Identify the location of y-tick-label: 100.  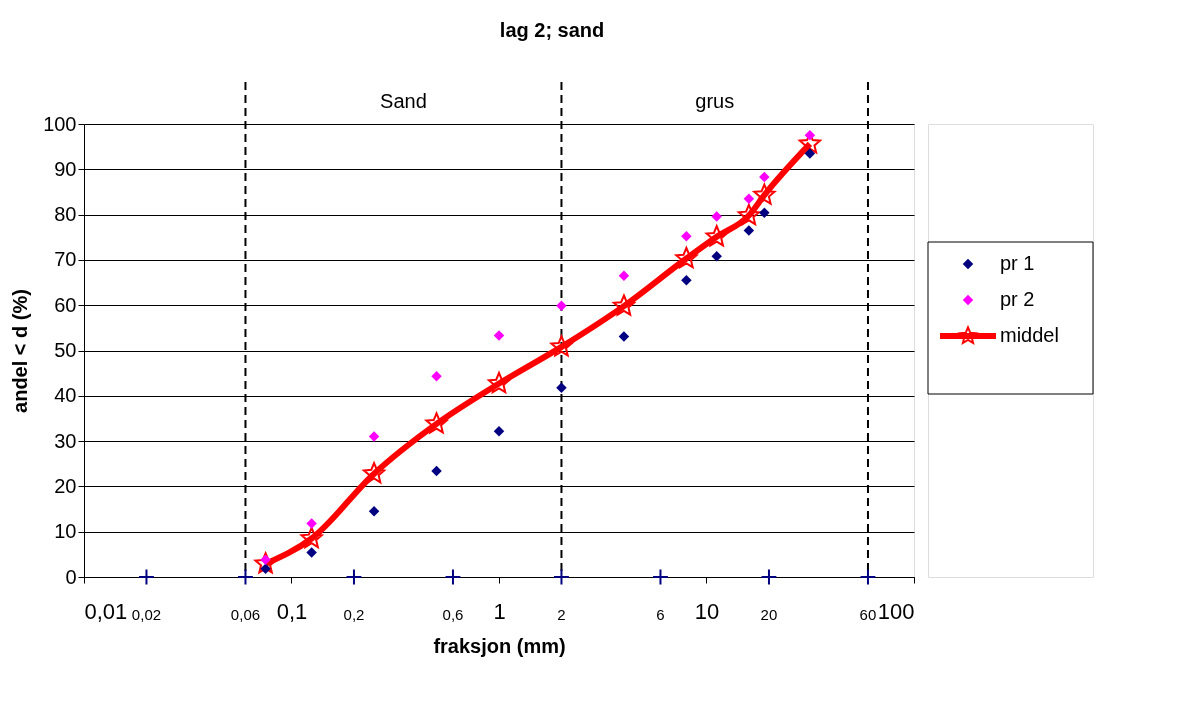
(60, 123).